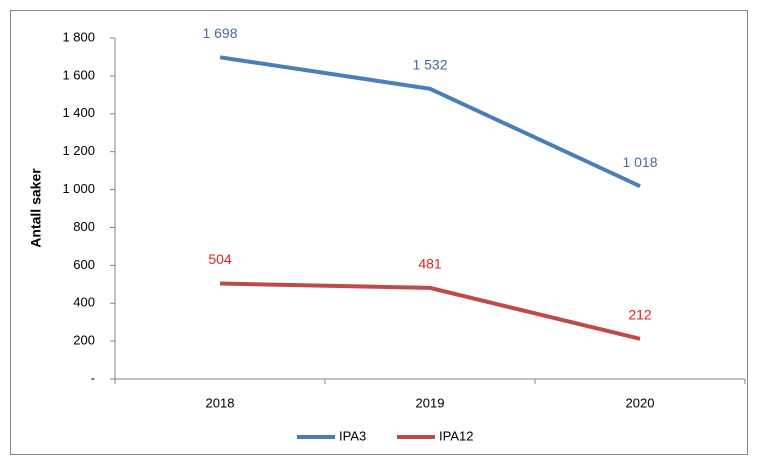  What do you see at coordinates (430, 264) in the screenshot?
I see `data-label: 481` at bounding box center [430, 264].